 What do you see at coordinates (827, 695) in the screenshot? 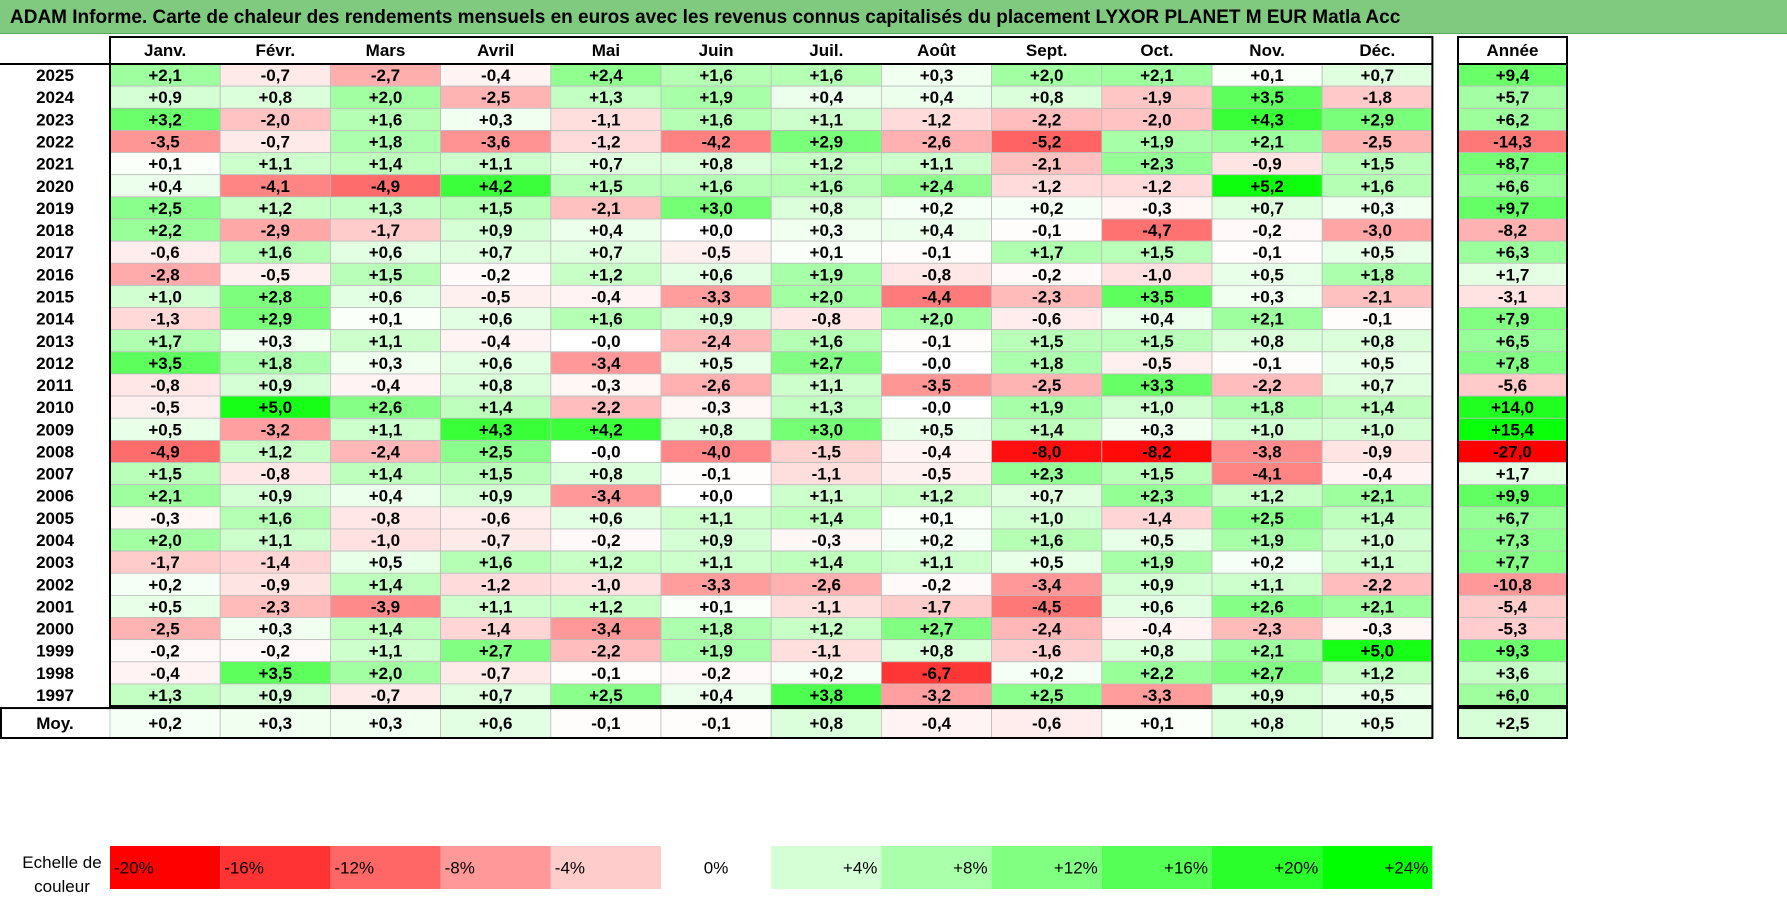
I see `cell-value: +3,8` at bounding box center [827, 695].